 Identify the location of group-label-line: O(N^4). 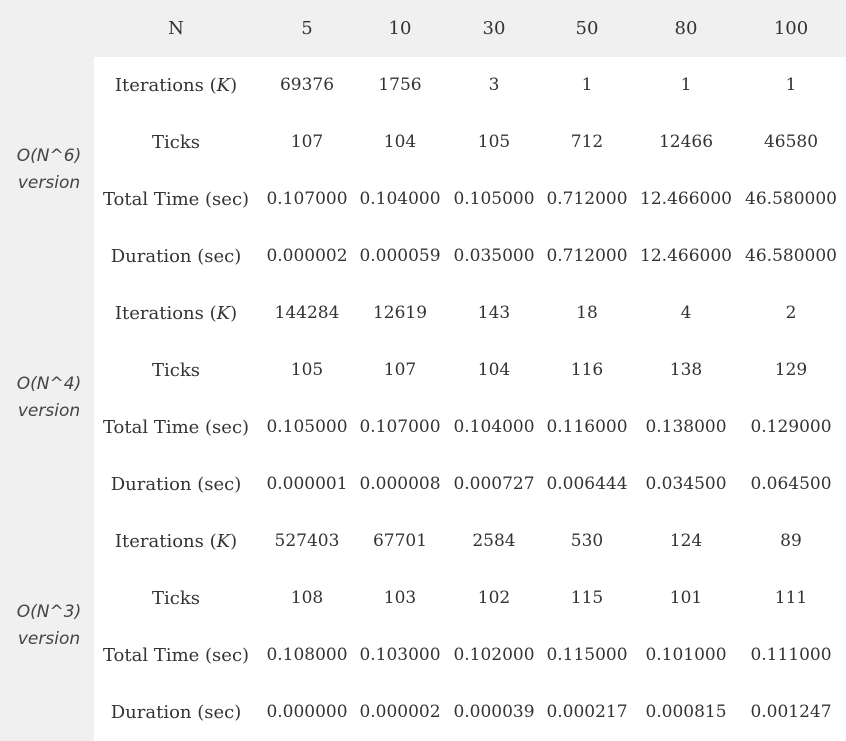
(49, 384).